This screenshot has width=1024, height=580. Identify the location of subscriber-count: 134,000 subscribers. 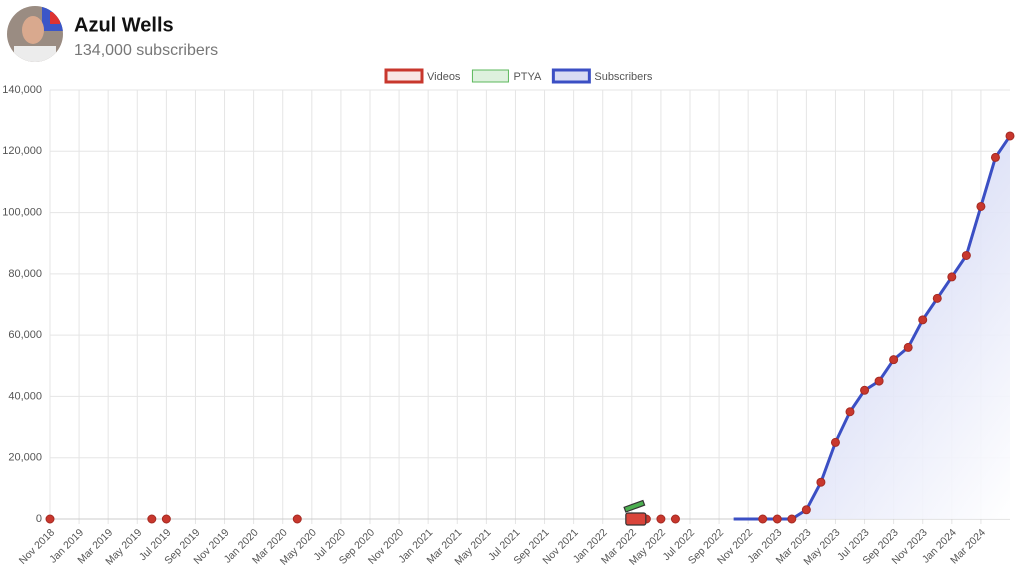
(146, 50).